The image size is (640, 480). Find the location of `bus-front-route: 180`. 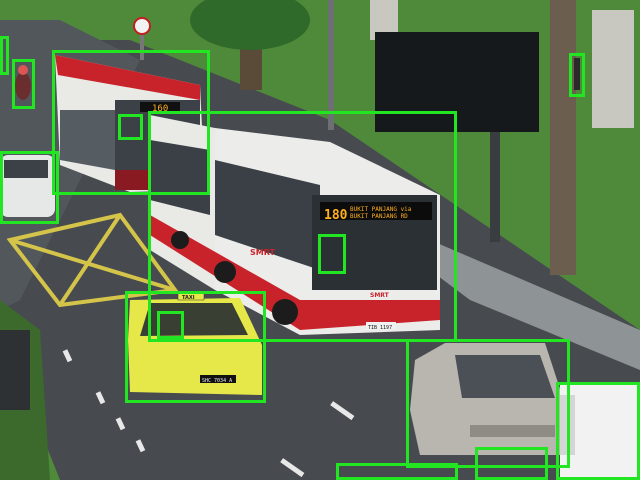

bus-front-route: 180 is located at coordinates (336, 215).